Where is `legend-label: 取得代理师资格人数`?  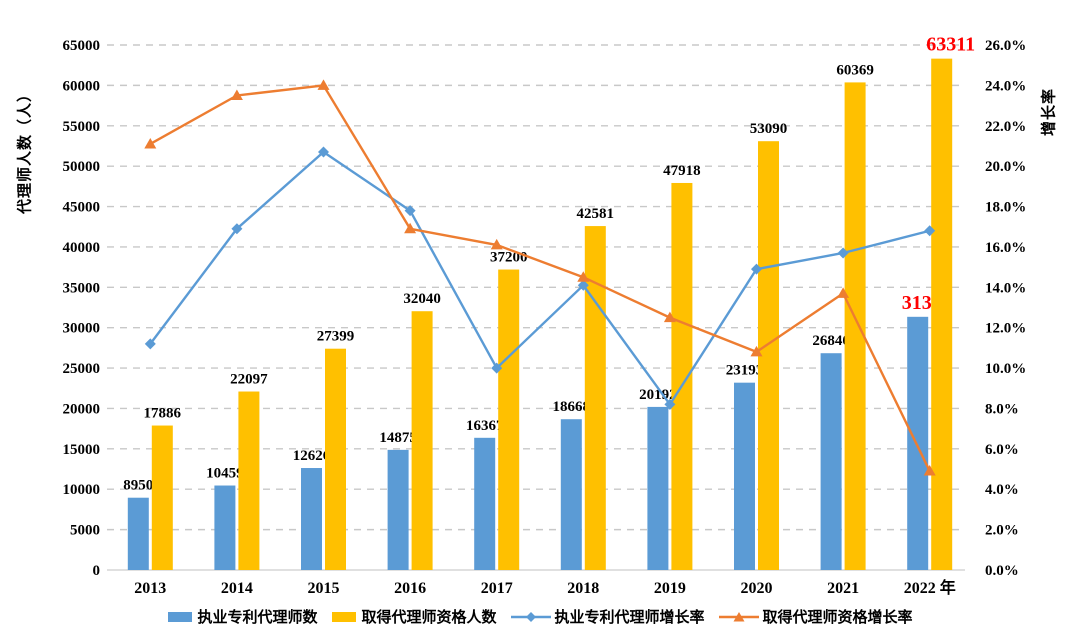 legend-label: 取得代理师资格人数 is located at coordinates (429, 618).